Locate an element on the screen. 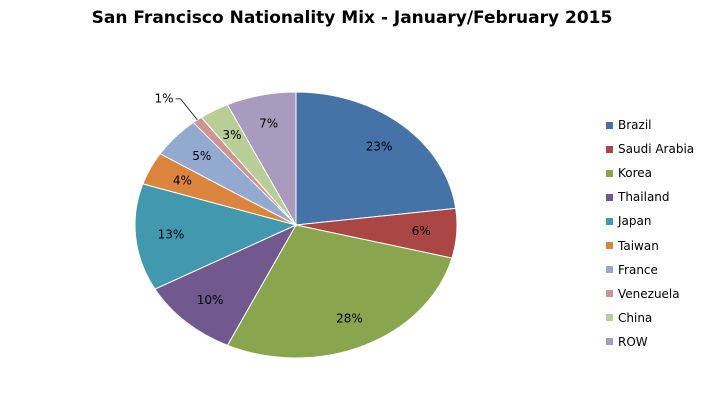  legend-item-thailand: Thailand is located at coordinates (650, 197).